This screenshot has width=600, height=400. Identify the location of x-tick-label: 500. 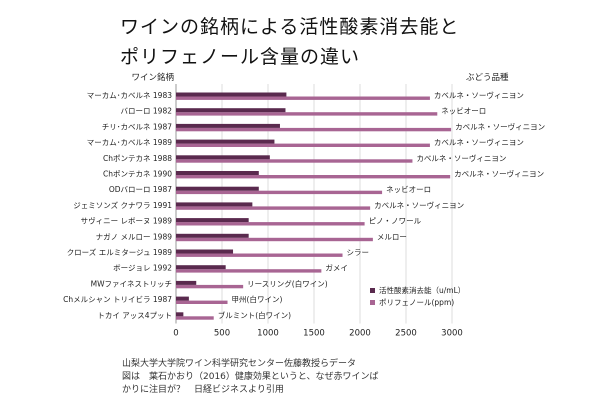
(222, 334).